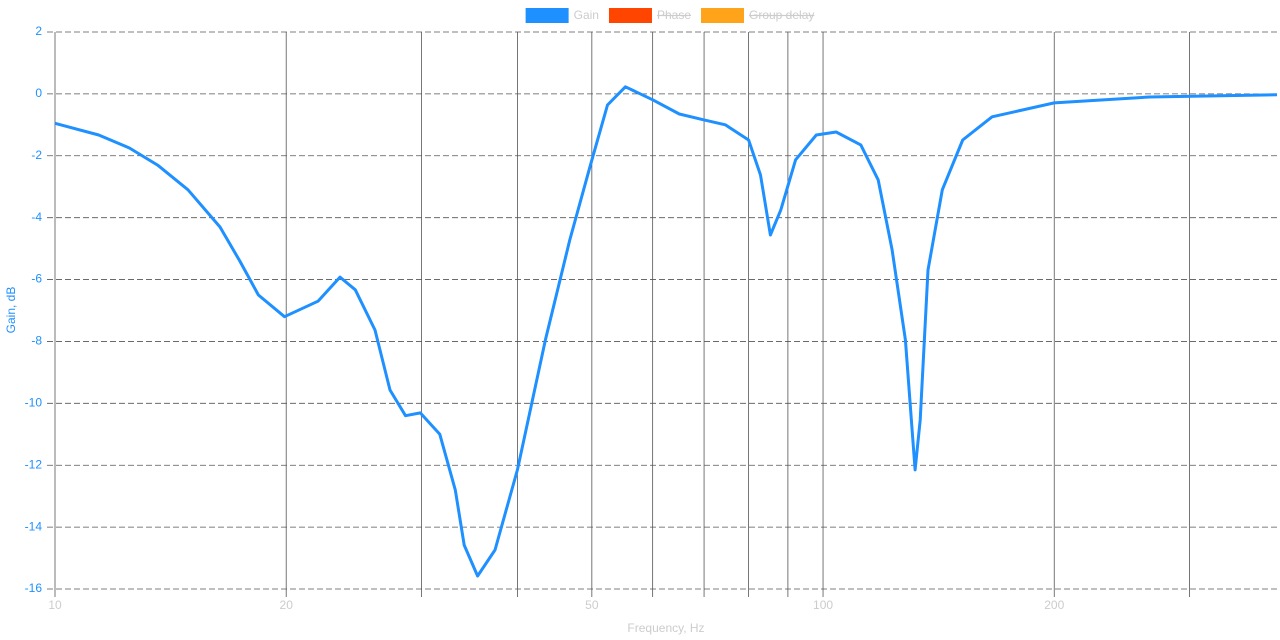  What do you see at coordinates (674, 15) in the screenshot?
I see `legend-label: Phase` at bounding box center [674, 15].